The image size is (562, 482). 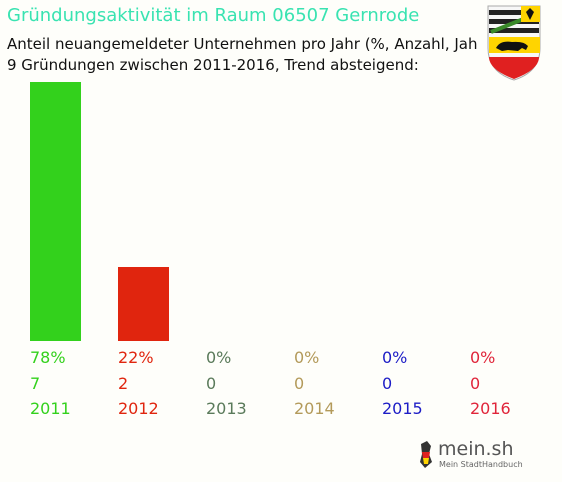 What do you see at coordinates (138, 408) in the screenshot?
I see `year-label-2012: 2012` at bounding box center [138, 408].